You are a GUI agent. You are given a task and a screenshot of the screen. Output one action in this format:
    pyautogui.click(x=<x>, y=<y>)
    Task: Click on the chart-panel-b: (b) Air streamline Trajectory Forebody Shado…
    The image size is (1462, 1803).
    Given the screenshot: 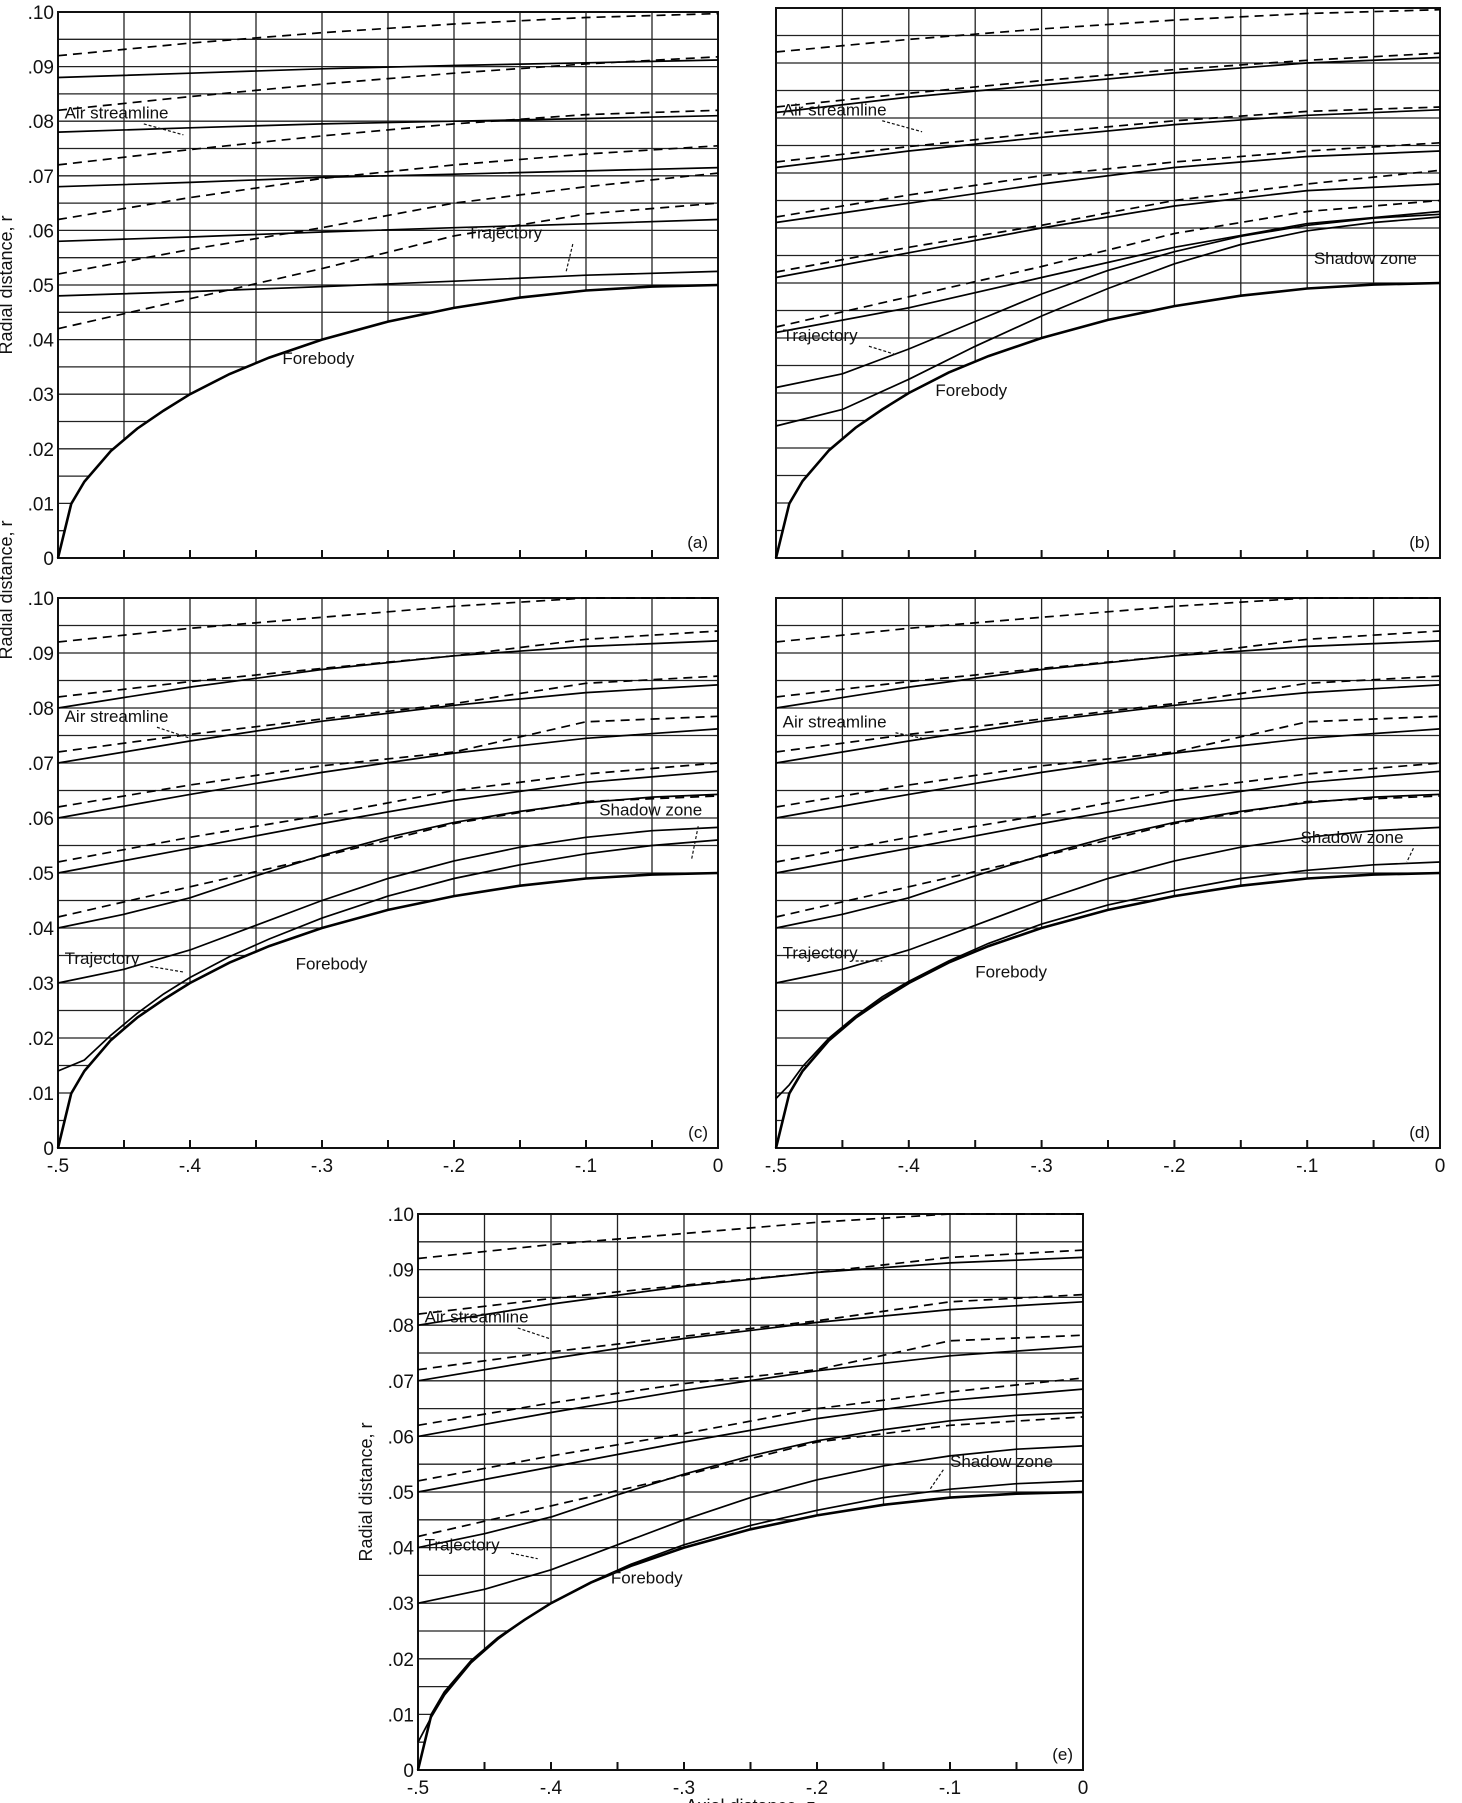 What is the action you would take?
    pyautogui.click(x=1107, y=283)
    